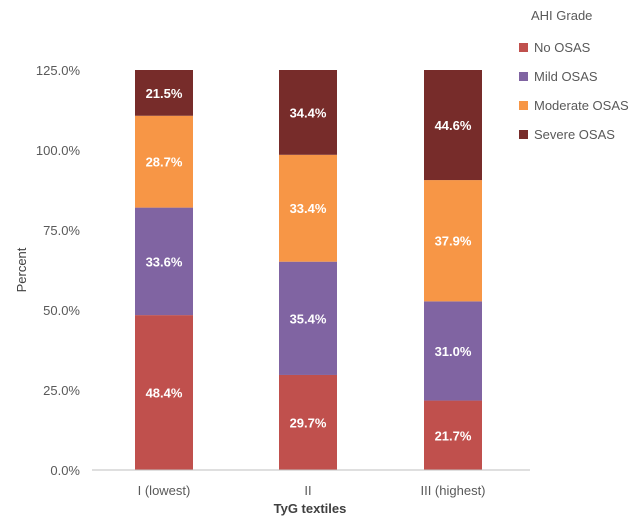  What do you see at coordinates (65, 470) in the screenshot?
I see `y-tick-label: 0.0%` at bounding box center [65, 470].